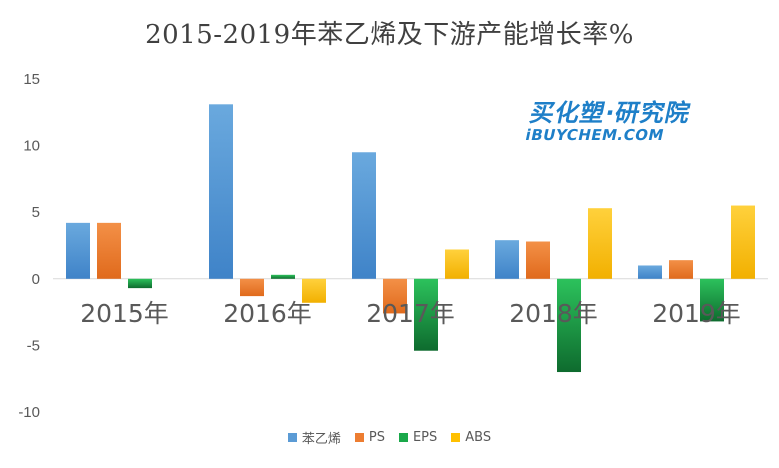 This screenshot has height=468, width=779. Describe the element at coordinates (124, 313) in the screenshot. I see `x-category-label: 2015年` at that location.